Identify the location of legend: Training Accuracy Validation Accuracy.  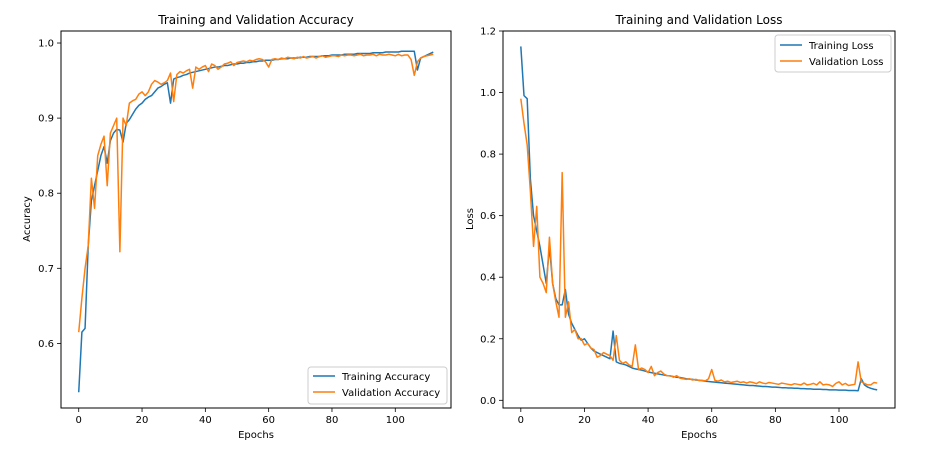
(377, 385).